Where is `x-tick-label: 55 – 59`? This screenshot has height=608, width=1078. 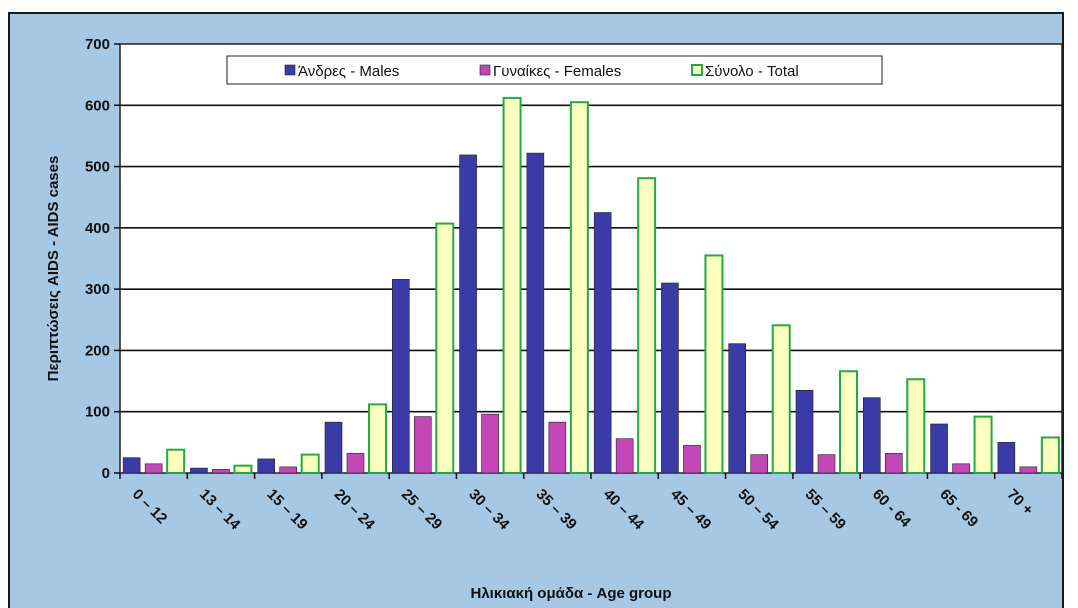 x-tick-label: 55 – 59 is located at coordinates (825, 509).